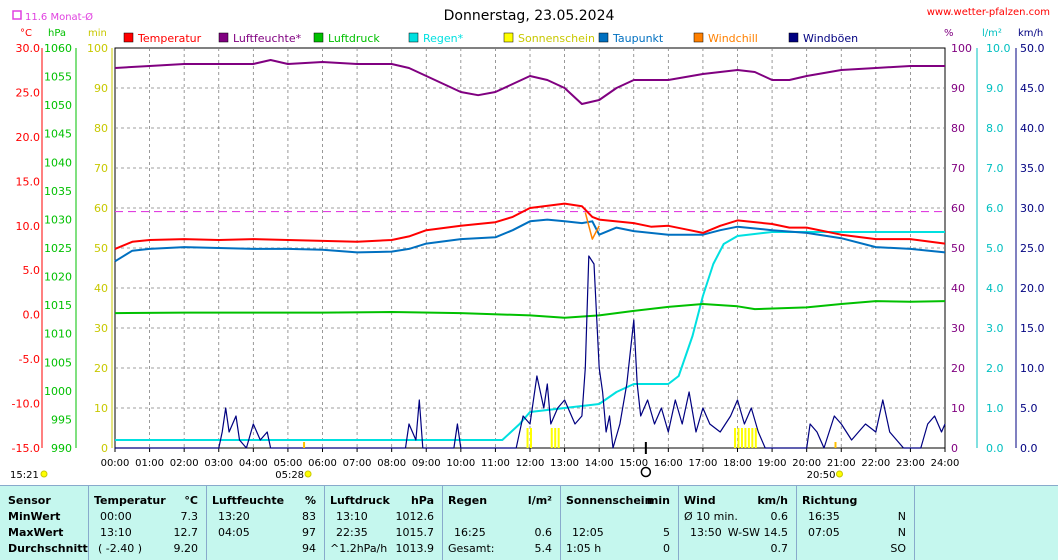 This screenshot has width=1058, height=560. I want to click on sunset-time: 20:50, so click(821, 475).